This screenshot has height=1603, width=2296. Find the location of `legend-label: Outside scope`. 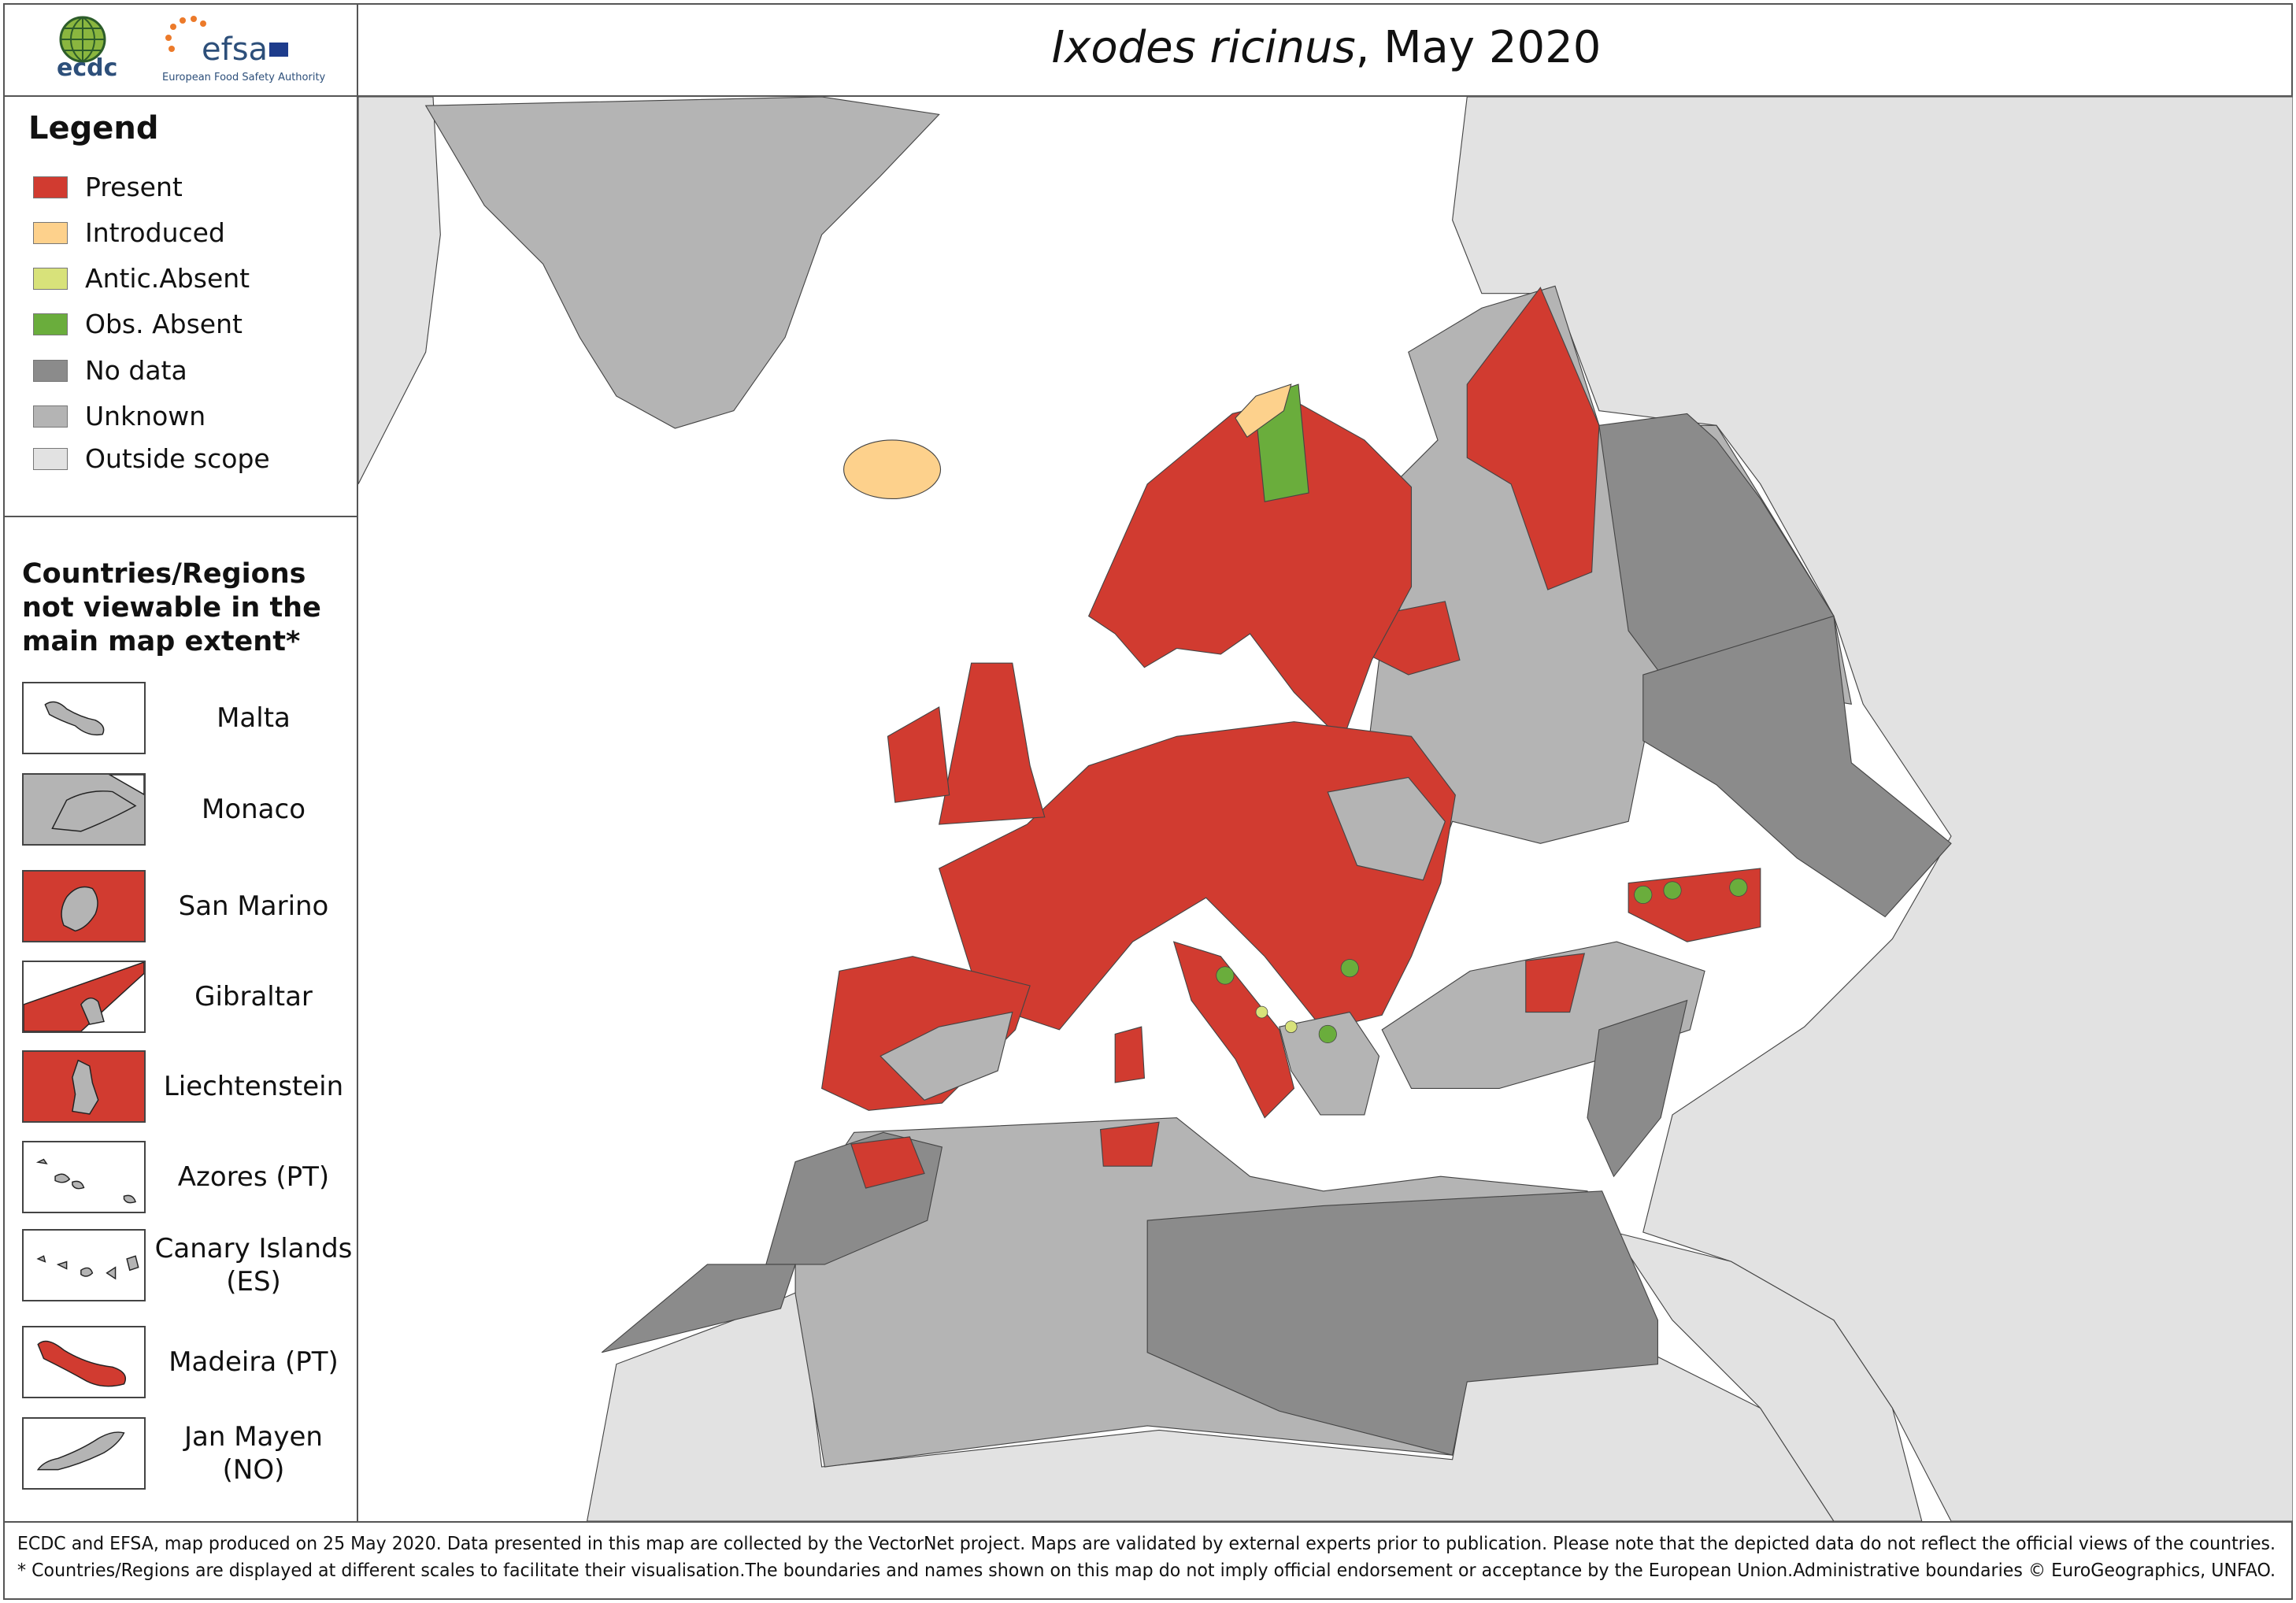

legend-label: Outside scope is located at coordinates (177, 458).